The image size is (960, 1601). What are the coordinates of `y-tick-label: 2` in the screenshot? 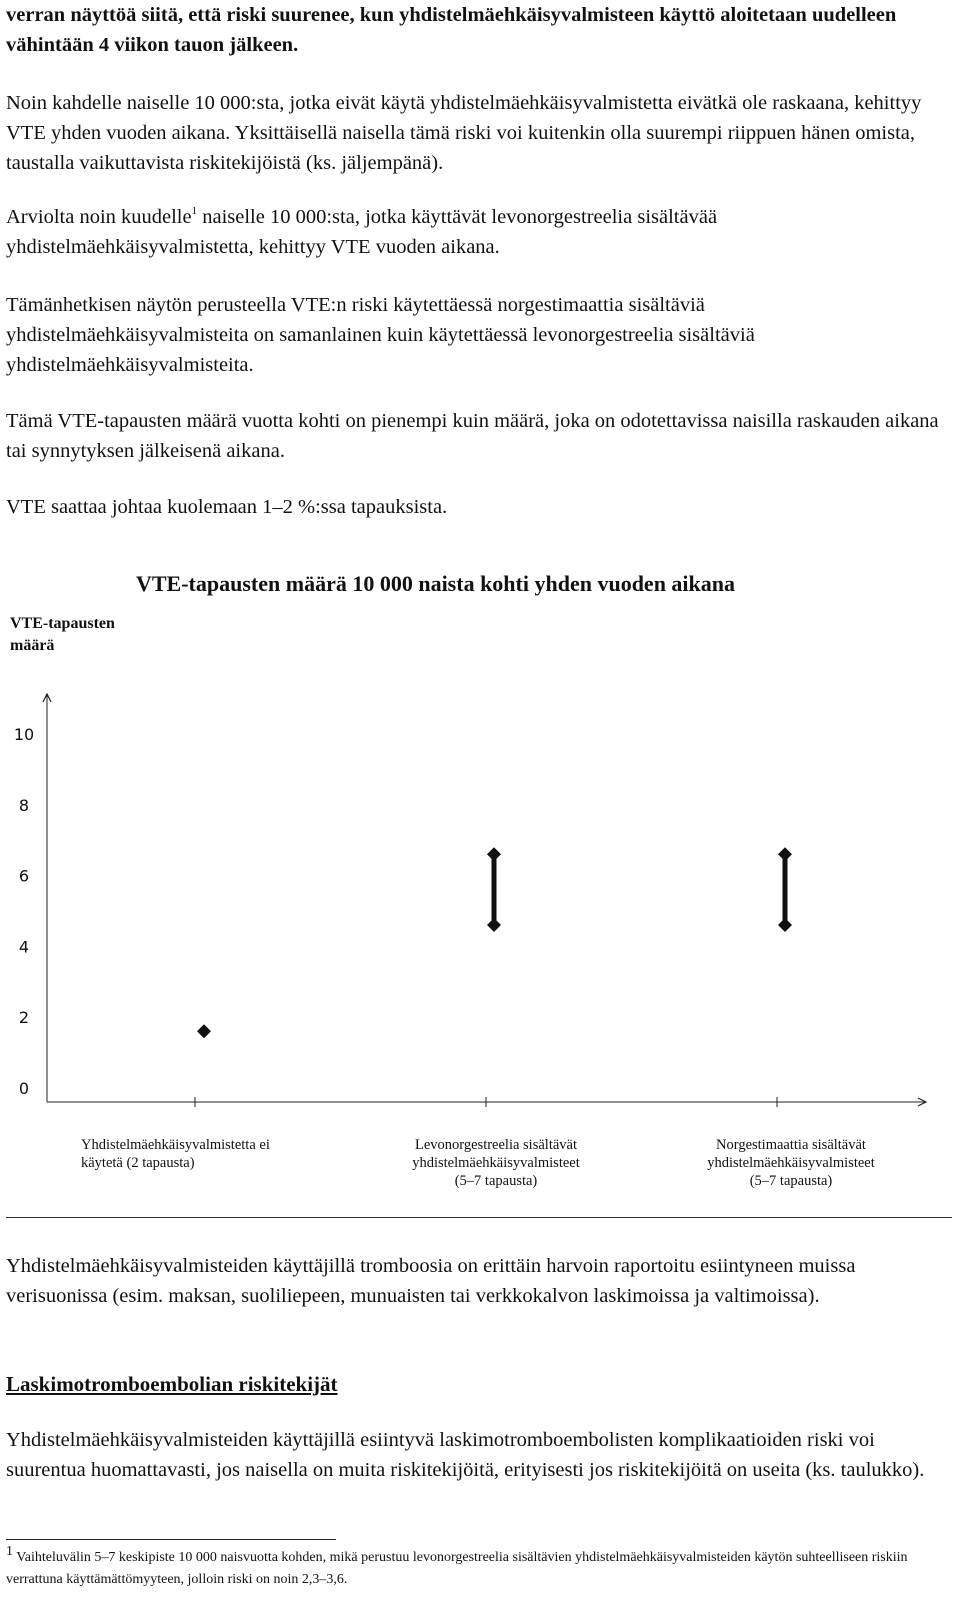 It's located at (24, 1017).